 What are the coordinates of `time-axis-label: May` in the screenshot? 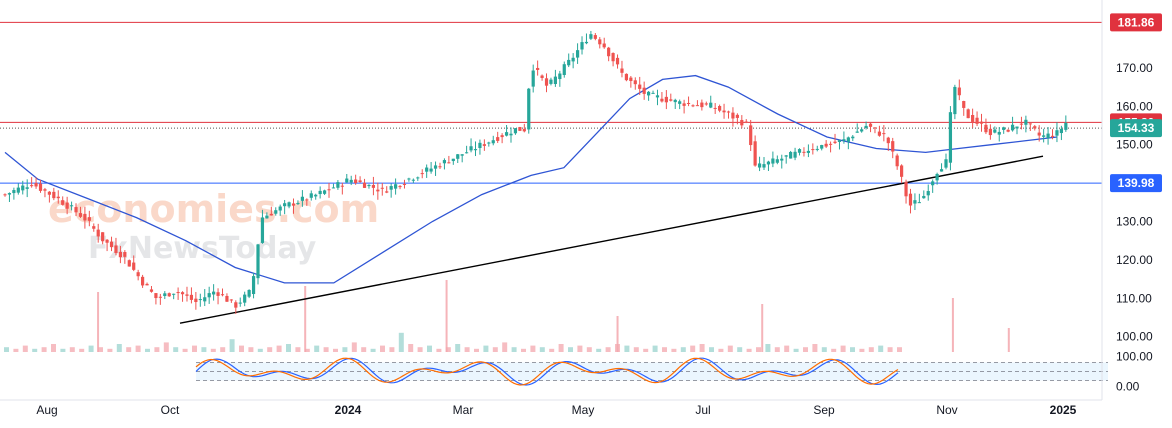 It's located at (583, 410).